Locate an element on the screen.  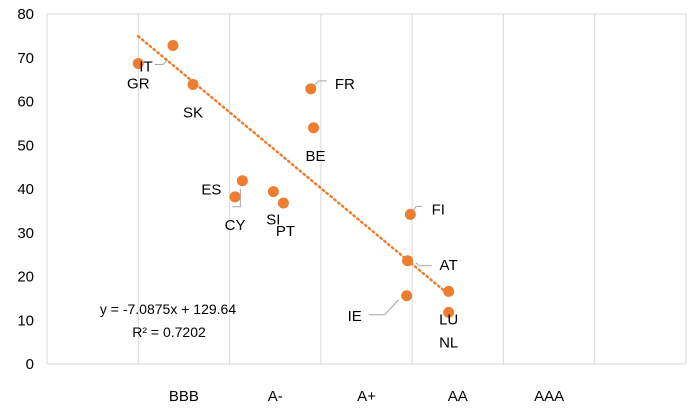
y-tick-label: 60 is located at coordinates (25, 102).